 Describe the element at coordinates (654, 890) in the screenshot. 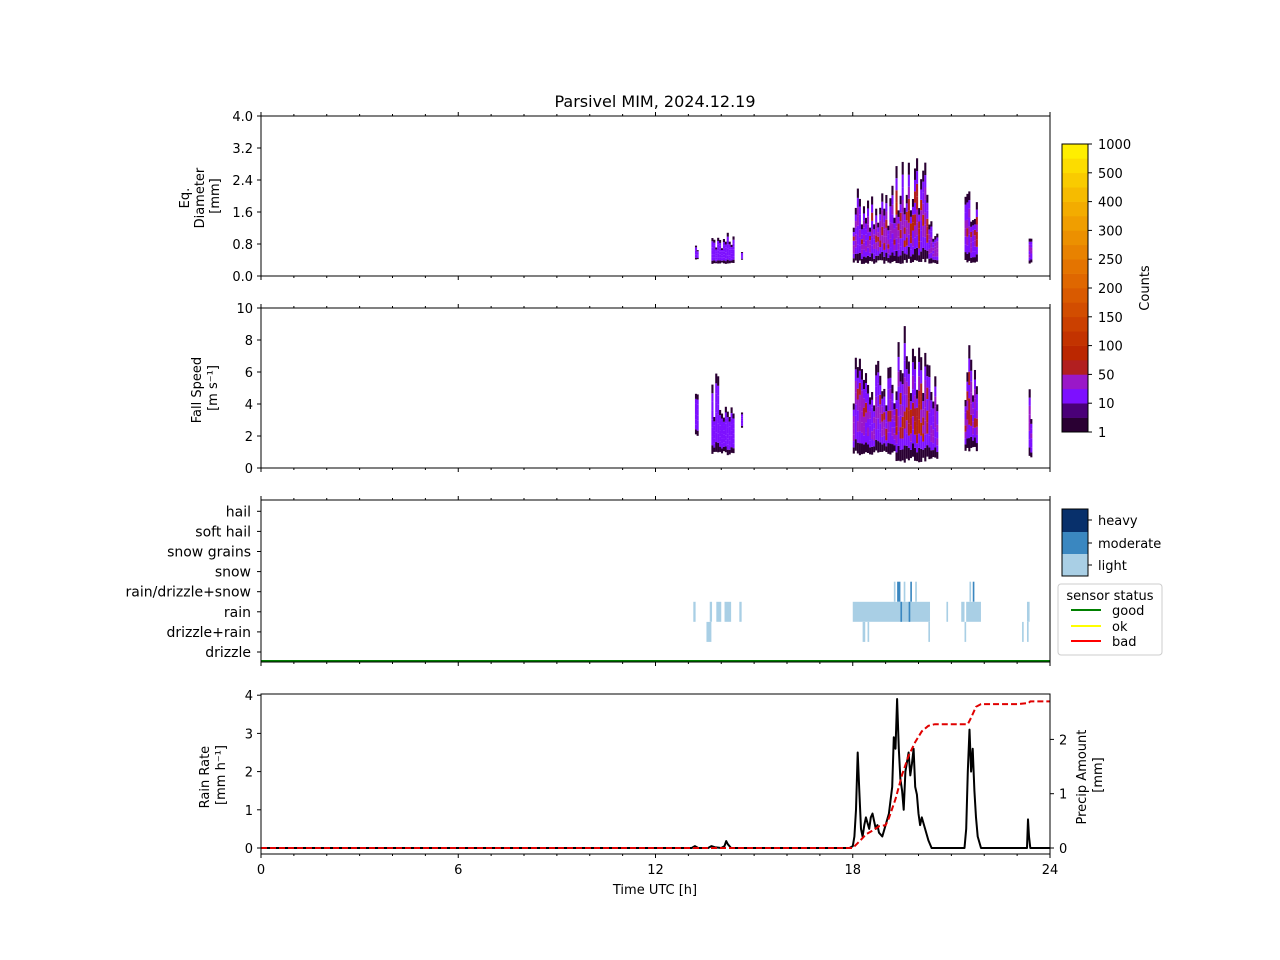

I see `x-axis-label: Time UTC [h]` at that location.